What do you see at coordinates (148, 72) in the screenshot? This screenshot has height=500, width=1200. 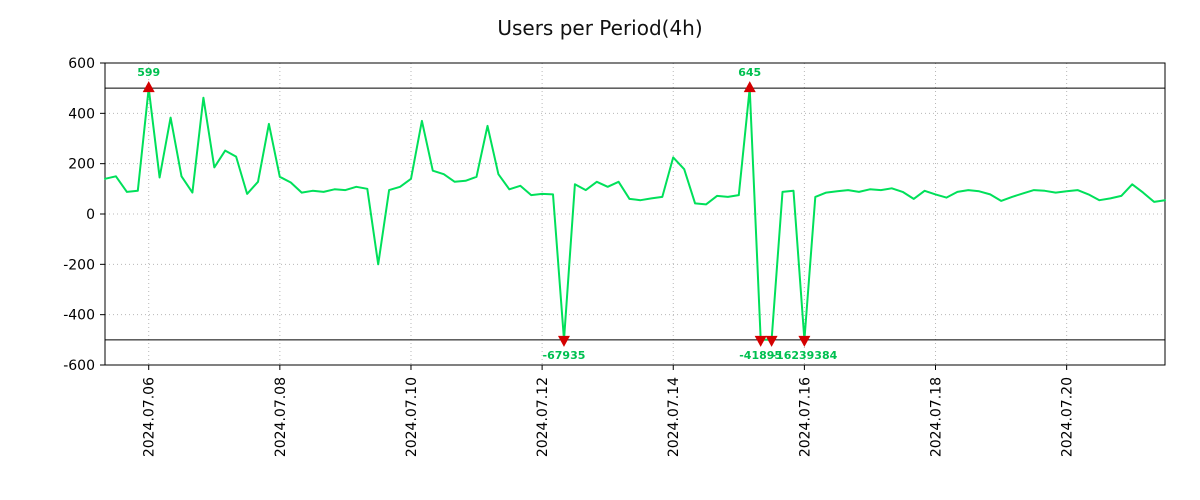 I see `extreme-value-label: 599` at bounding box center [148, 72].